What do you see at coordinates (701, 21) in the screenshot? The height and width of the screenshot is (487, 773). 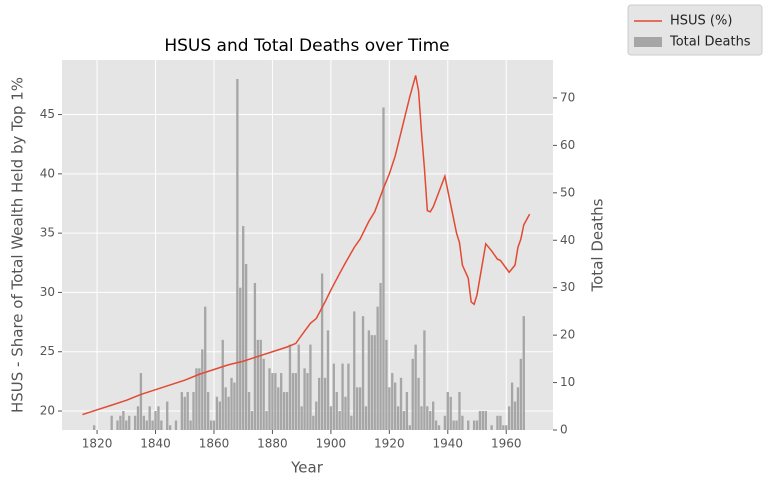 I see `legend-label: HSUS (%)` at bounding box center [701, 21].